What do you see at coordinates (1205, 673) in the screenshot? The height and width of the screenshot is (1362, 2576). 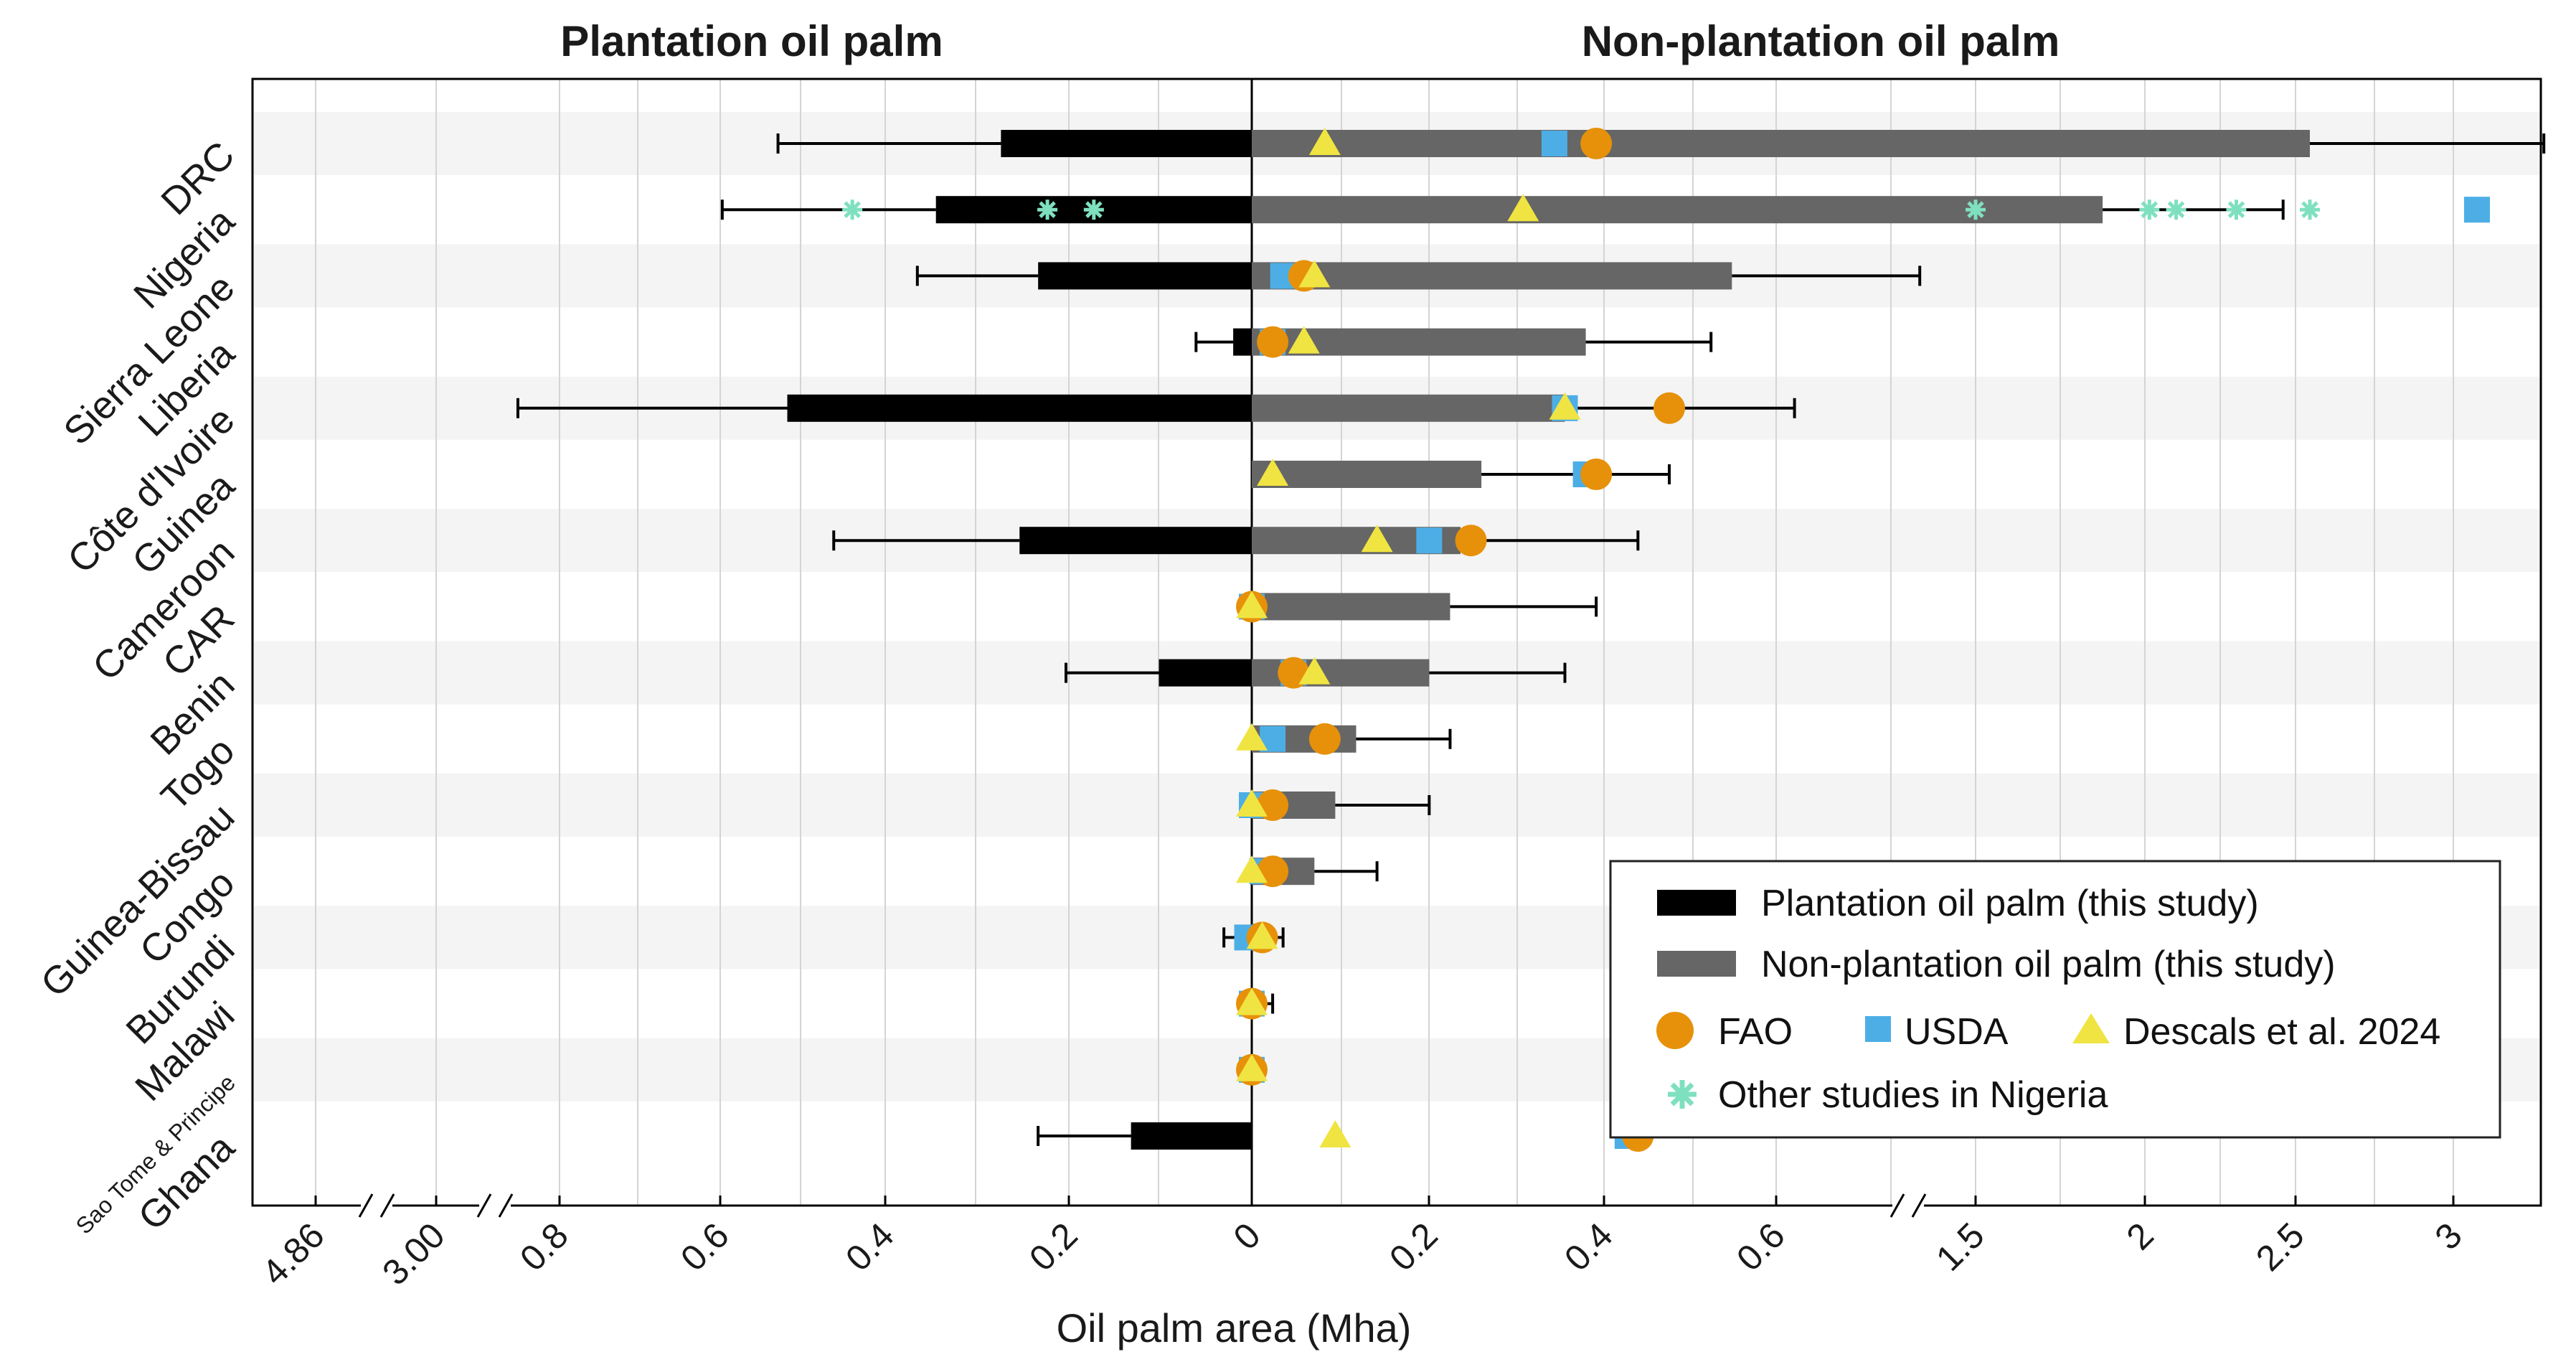 I see `plantation-bar-benin` at bounding box center [1205, 673].